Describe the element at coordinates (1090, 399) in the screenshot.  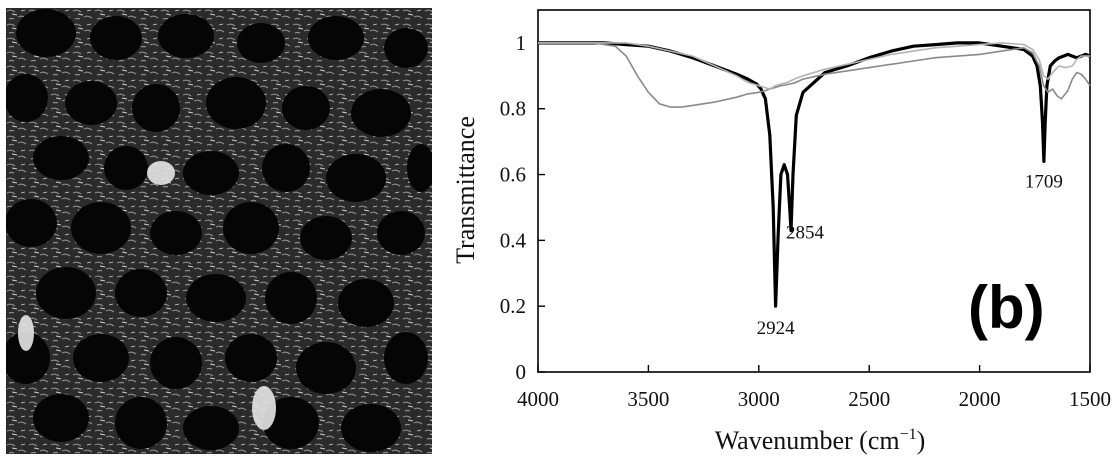
I see `x-tick-label: 1500` at that location.